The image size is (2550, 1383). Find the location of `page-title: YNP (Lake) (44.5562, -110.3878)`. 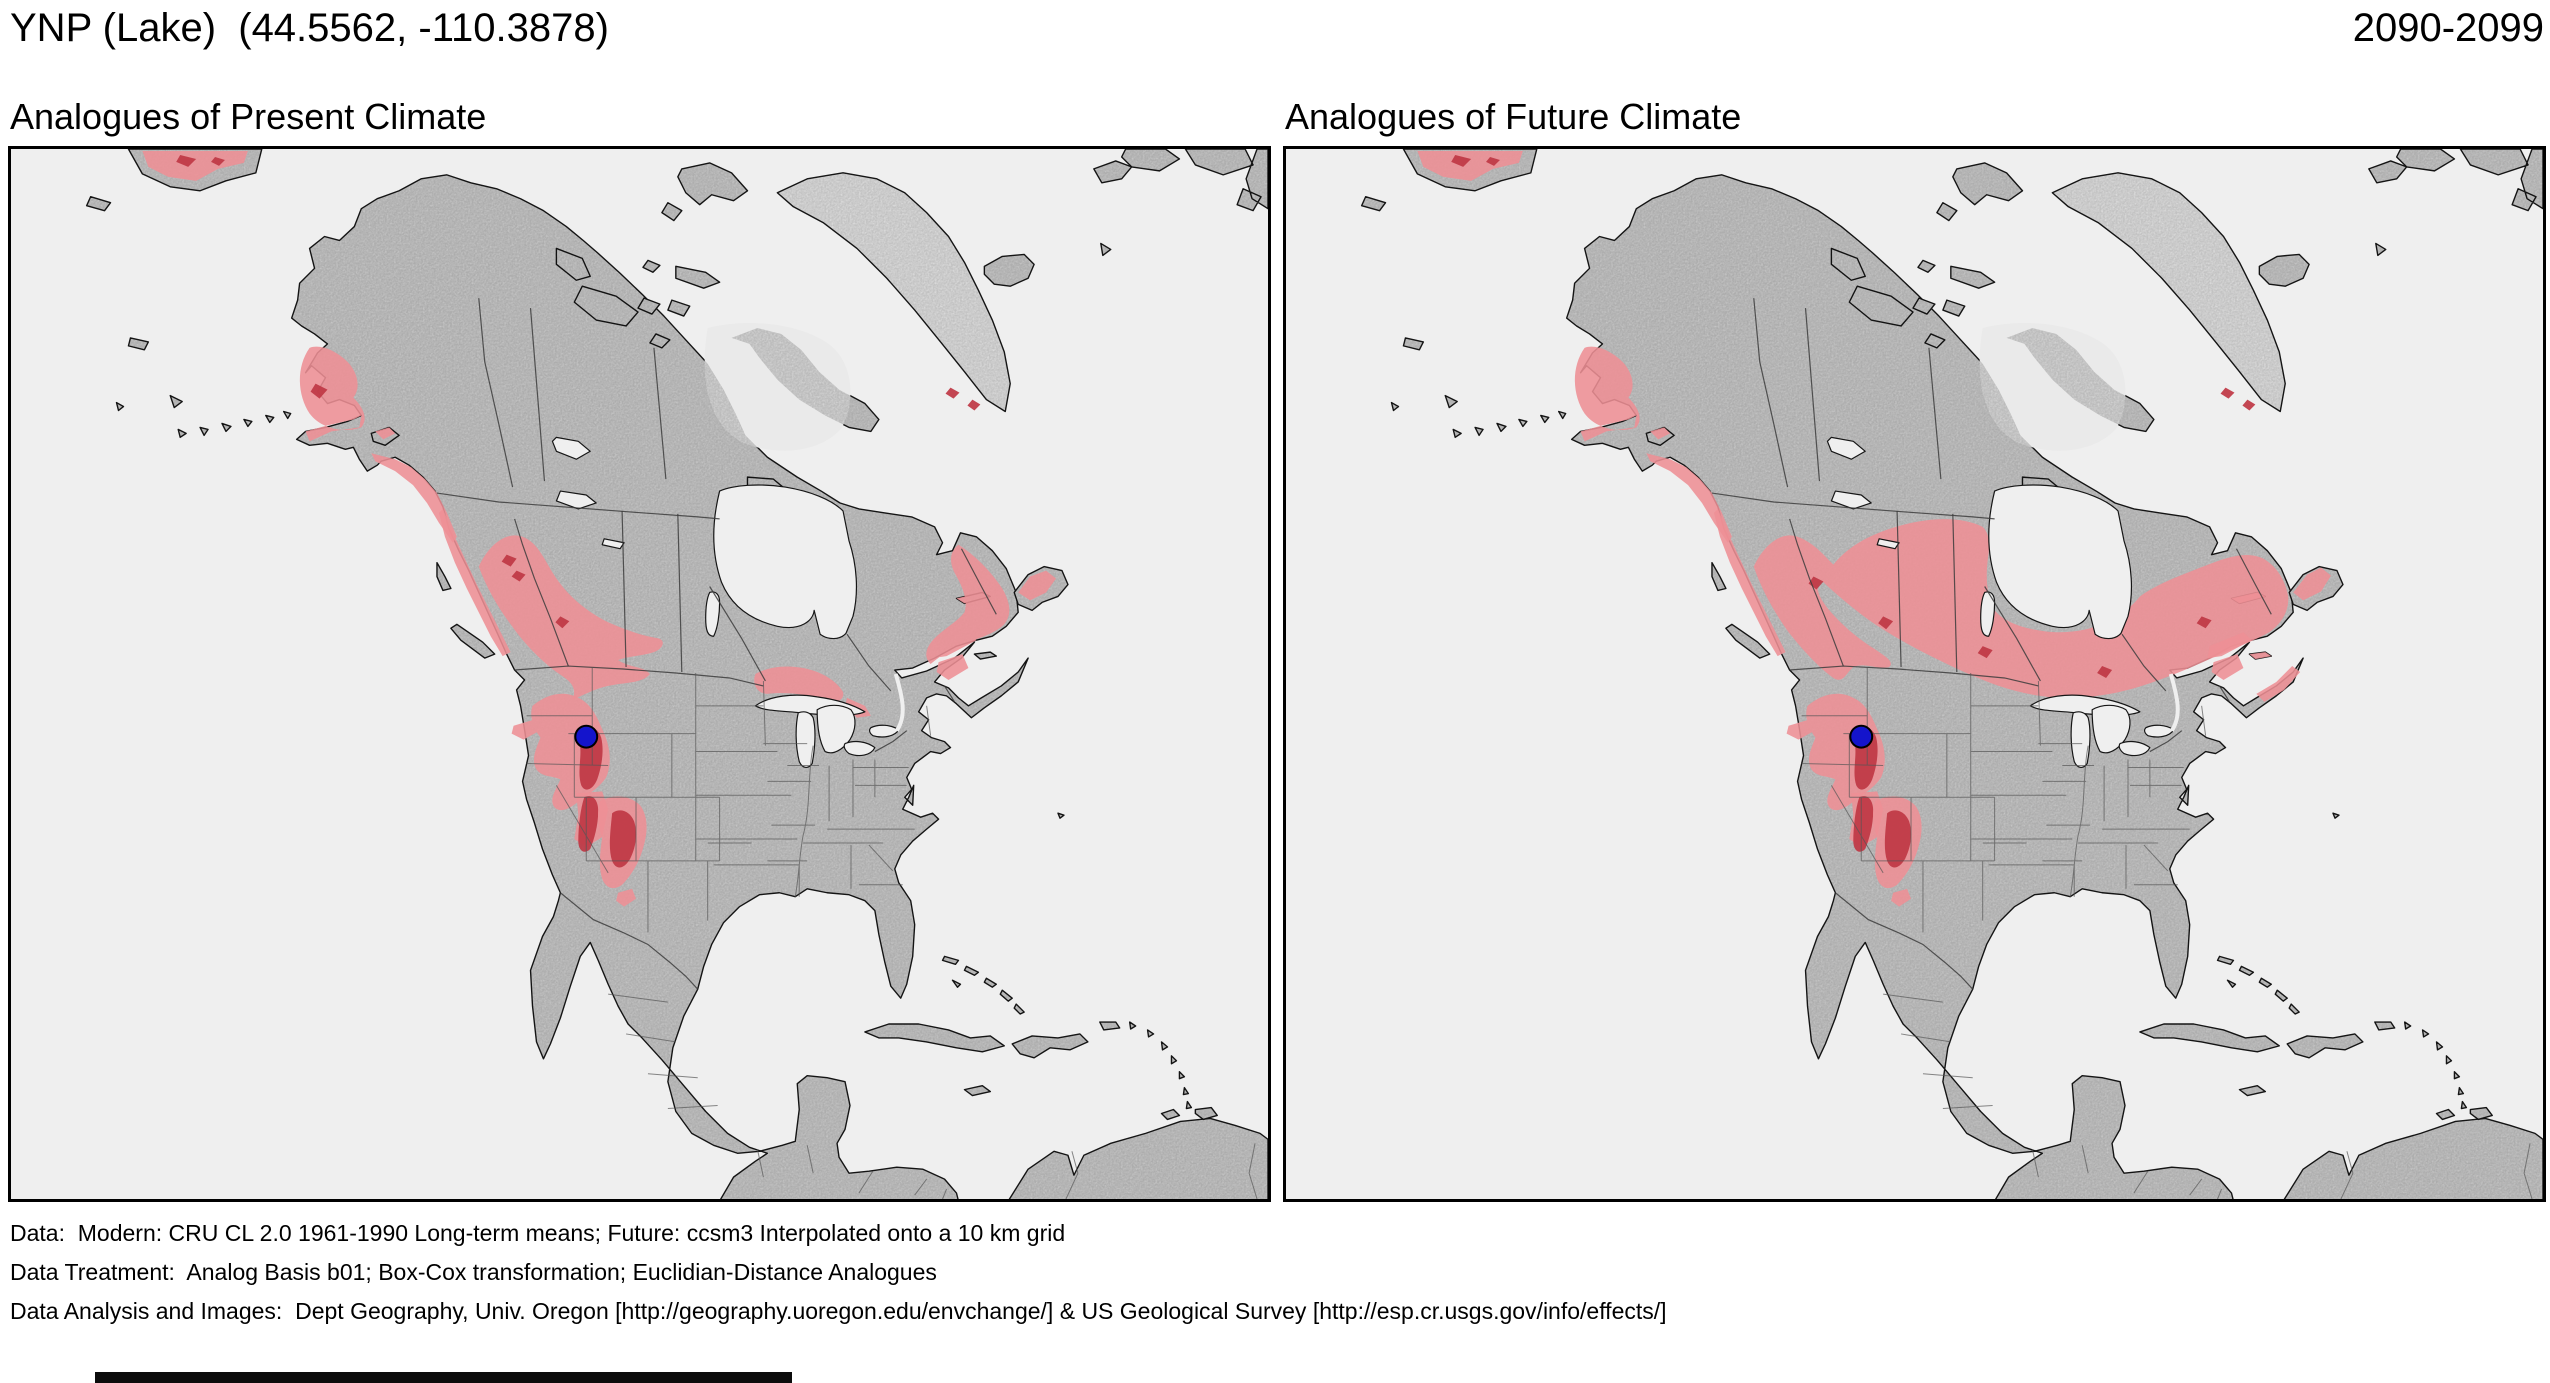

page-title: YNP (Lake) (44.5562, -110.3878) is located at coordinates (309, 28).